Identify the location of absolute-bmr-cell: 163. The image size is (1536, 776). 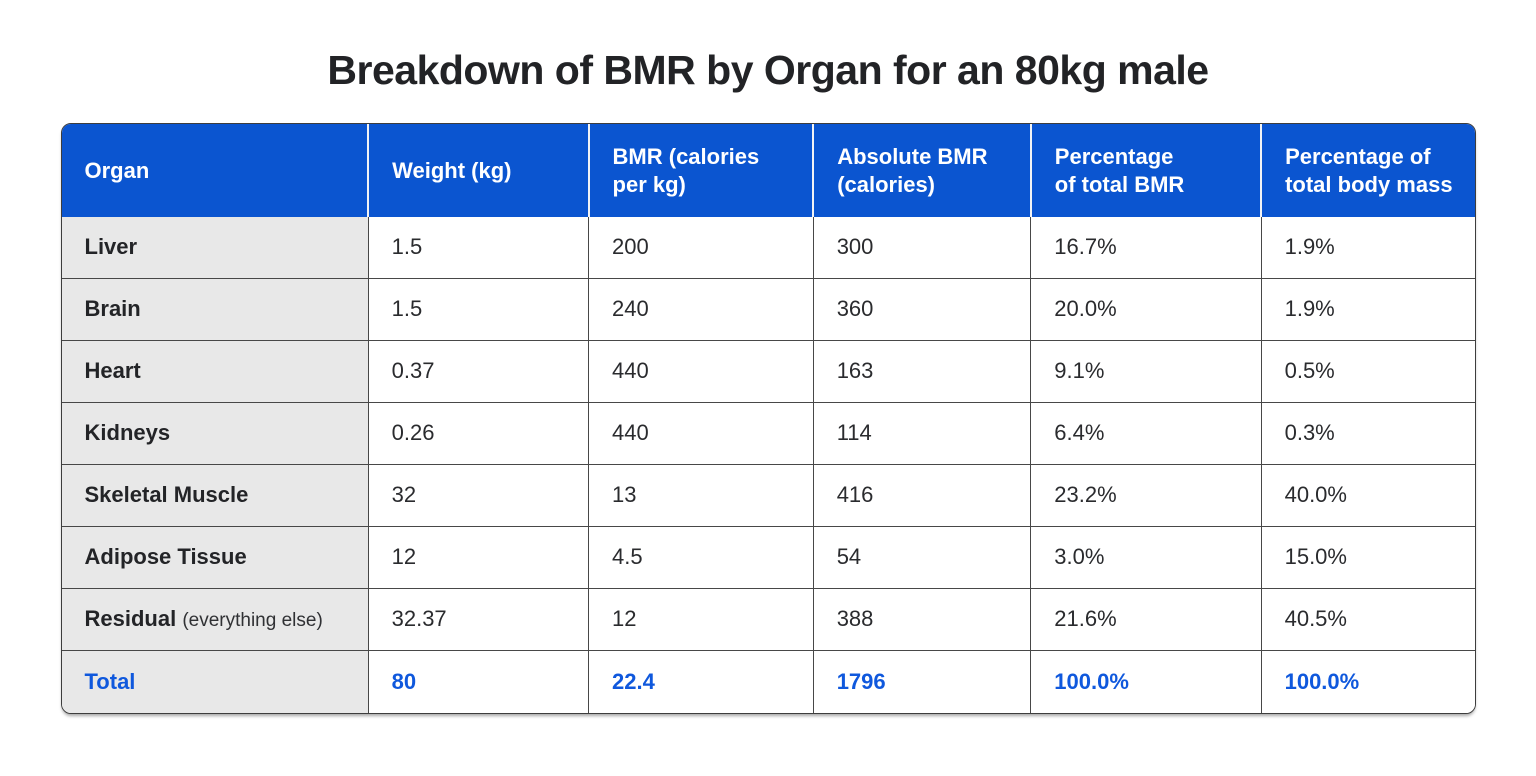
(921, 371).